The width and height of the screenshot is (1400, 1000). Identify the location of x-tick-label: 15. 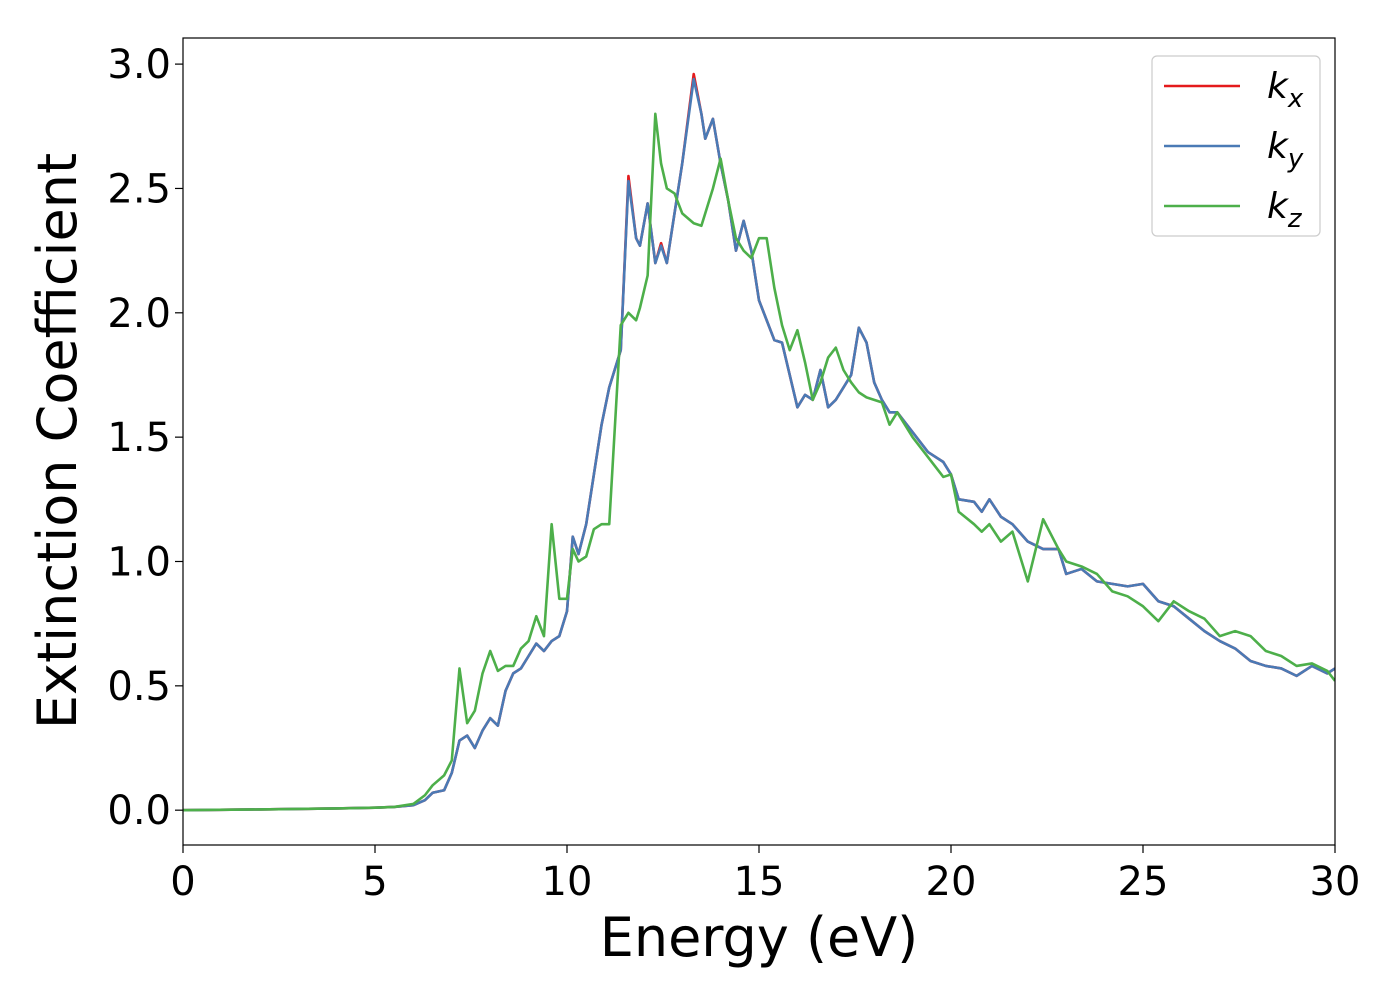
(759, 882).